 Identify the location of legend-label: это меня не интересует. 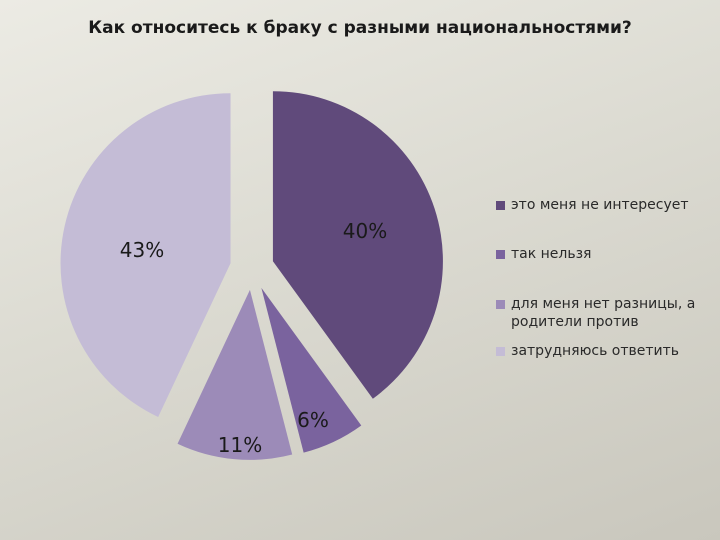
(600, 205).